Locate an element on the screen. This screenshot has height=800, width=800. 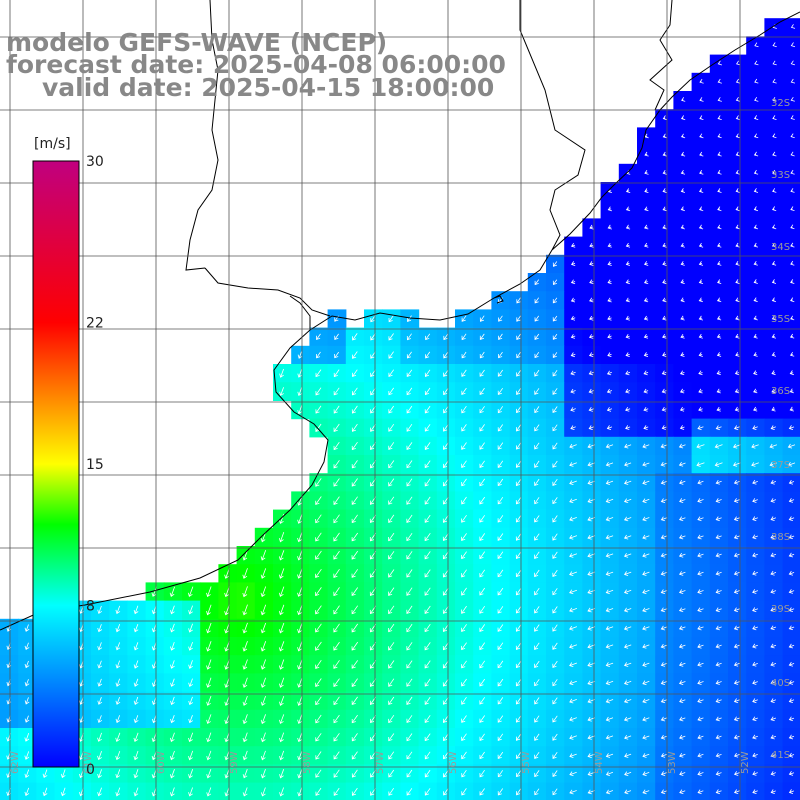
colorbar-tick-label: 15 is located at coordinates (95, 465).